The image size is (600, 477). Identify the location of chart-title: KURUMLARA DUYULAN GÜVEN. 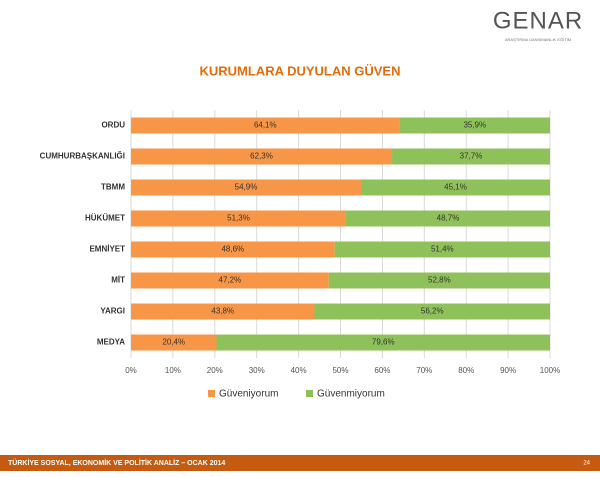
(299, 70).